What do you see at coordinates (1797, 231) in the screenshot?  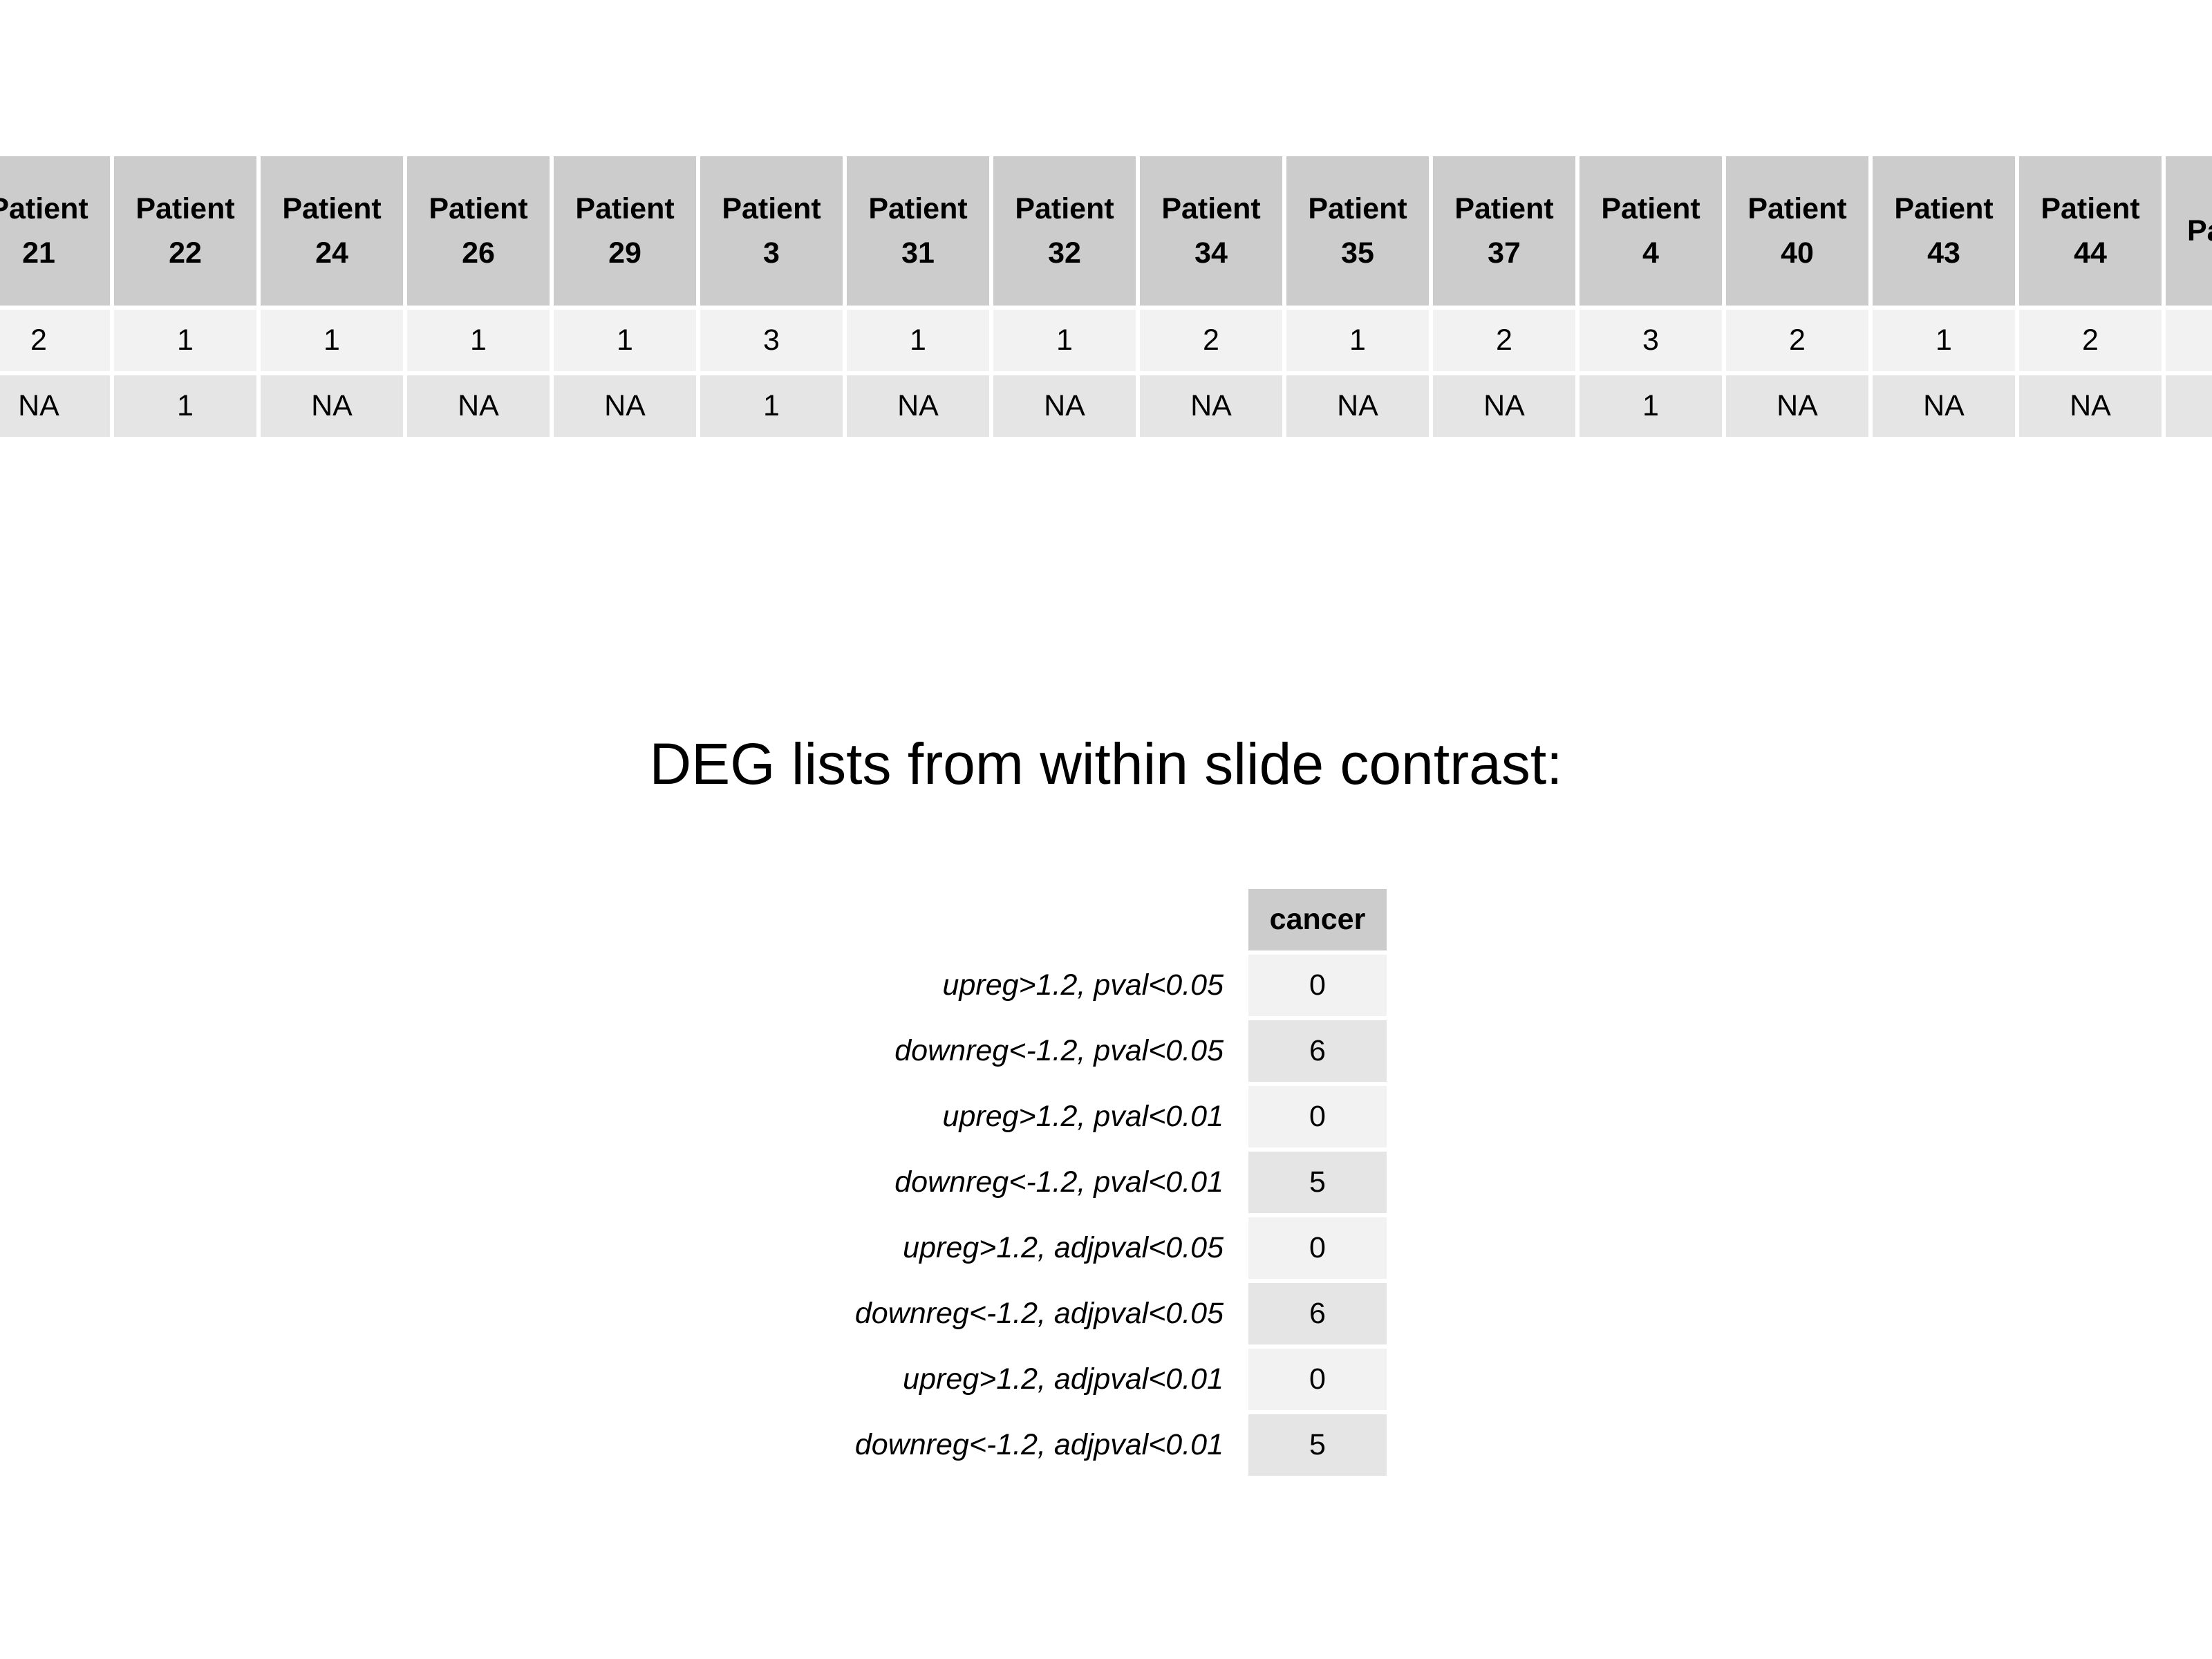 I see `patient-header: Patient 40` at bounding box center [1797, 231].